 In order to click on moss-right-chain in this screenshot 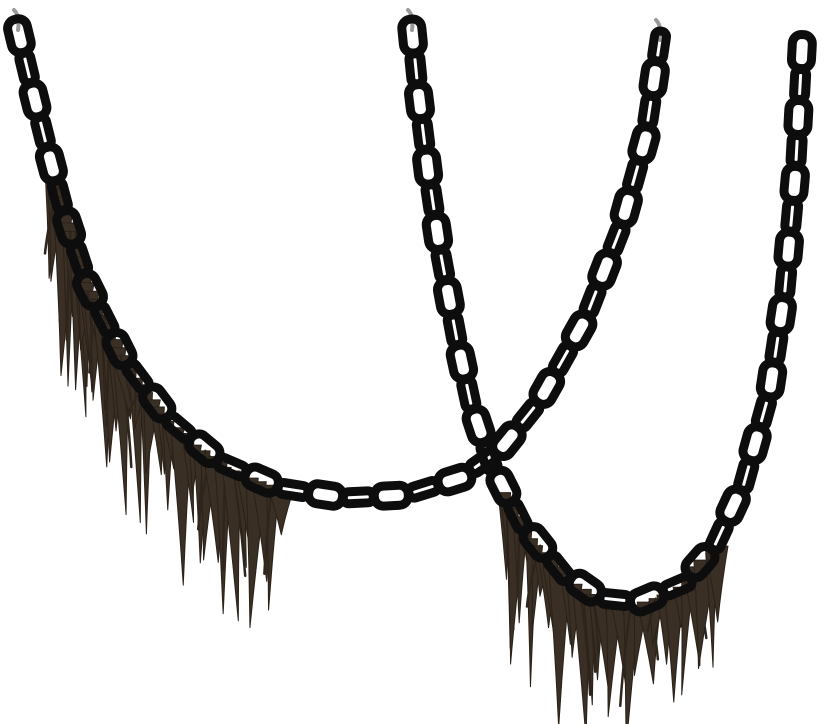, I will do `click(613, 608)`.